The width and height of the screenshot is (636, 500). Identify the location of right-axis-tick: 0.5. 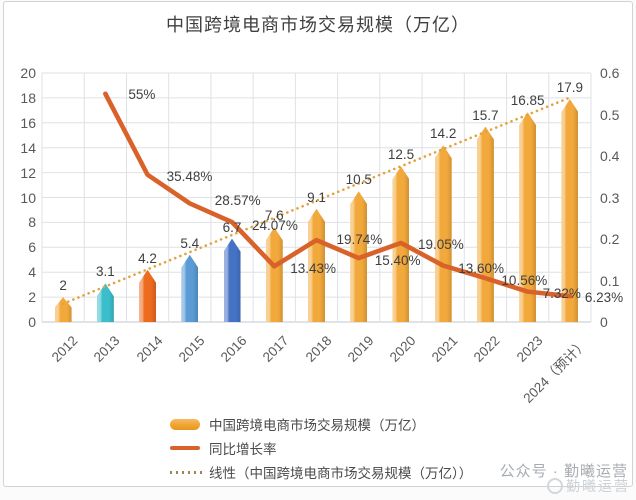
(610, 114).